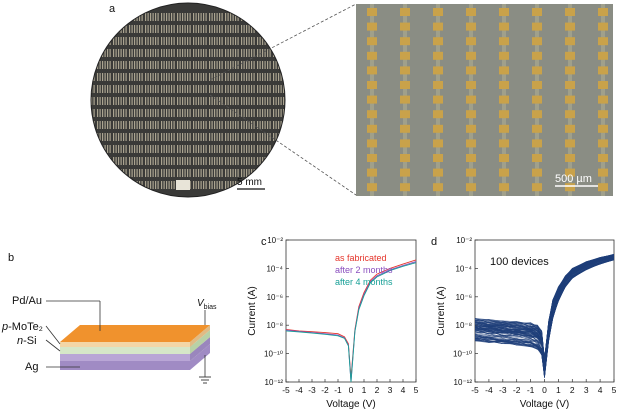  I want to click on chart-c-xlabel: Voltage (V), so click(350, 404).